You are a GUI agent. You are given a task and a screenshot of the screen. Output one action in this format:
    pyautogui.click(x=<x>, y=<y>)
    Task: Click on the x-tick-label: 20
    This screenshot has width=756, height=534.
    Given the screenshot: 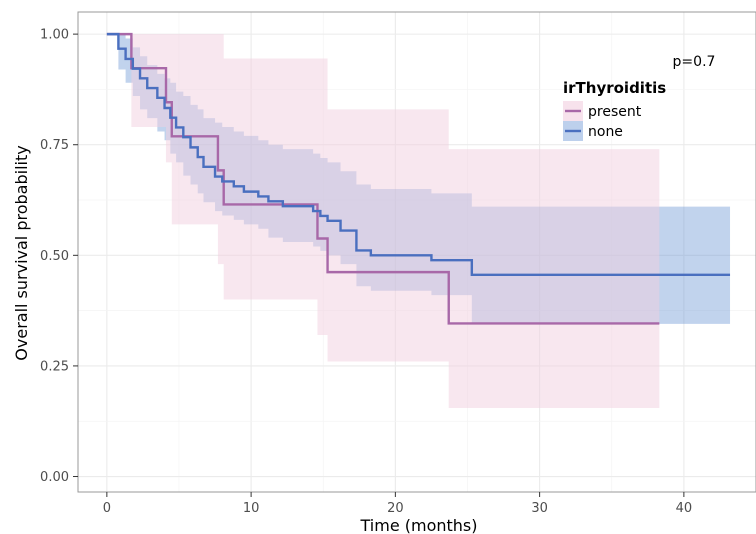 What is the action you would take?
    pyautogui.click(x=395, y=508)
    